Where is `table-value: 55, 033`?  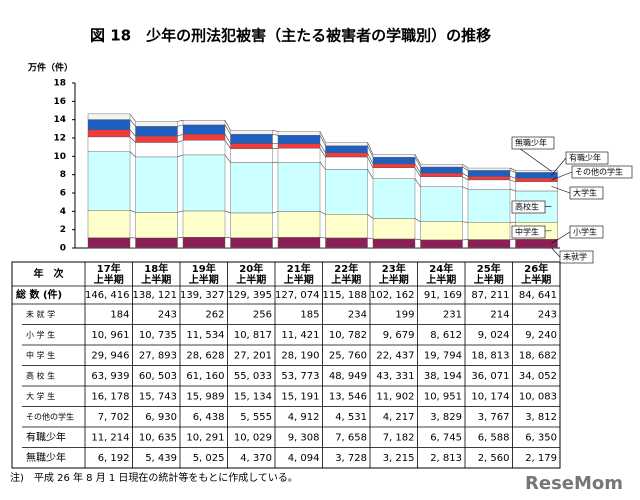
table-value: 55, 033 is located at coordinates (253, 376).